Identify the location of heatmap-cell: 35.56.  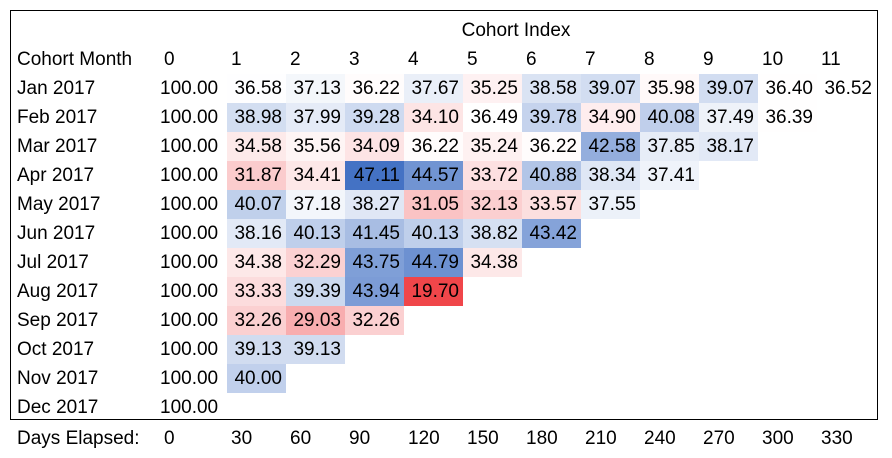
(315, 146).